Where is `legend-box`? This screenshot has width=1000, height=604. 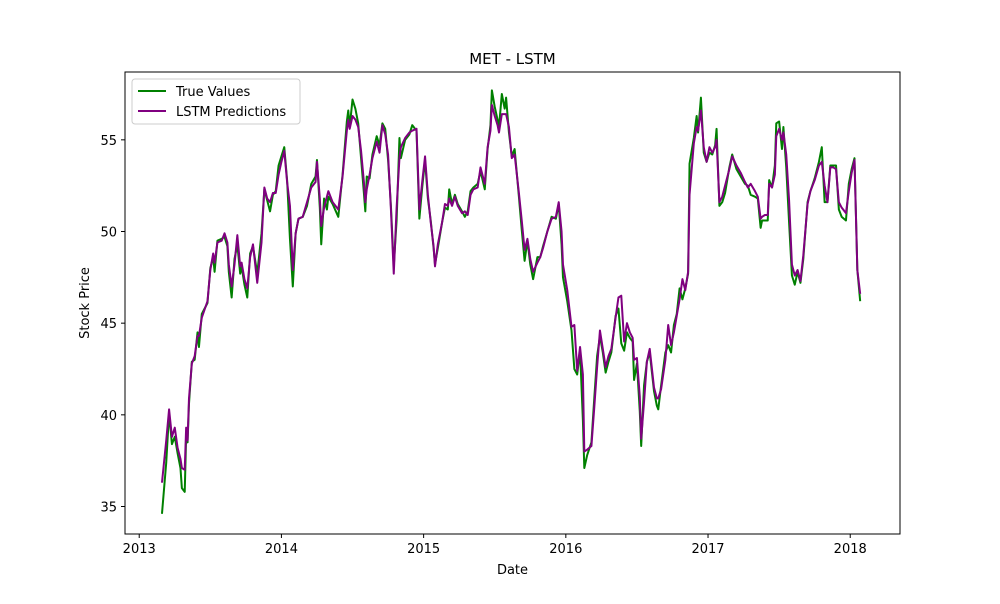 legend-box is located at coordinates (216, 101).